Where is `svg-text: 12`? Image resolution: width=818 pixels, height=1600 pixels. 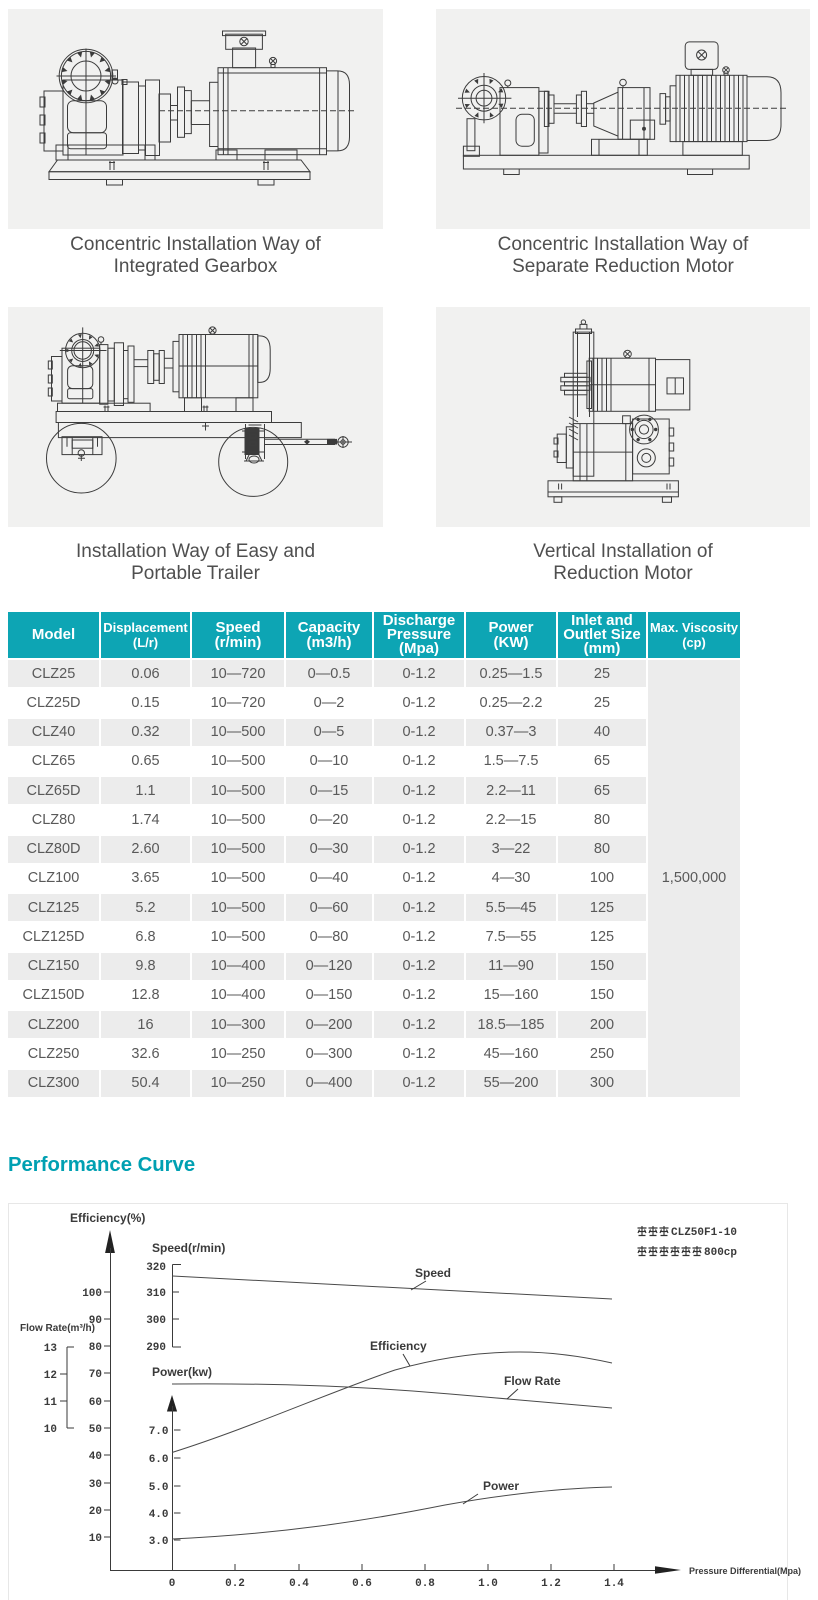
svg-text: 12 is located at coordinates (50, 1376).